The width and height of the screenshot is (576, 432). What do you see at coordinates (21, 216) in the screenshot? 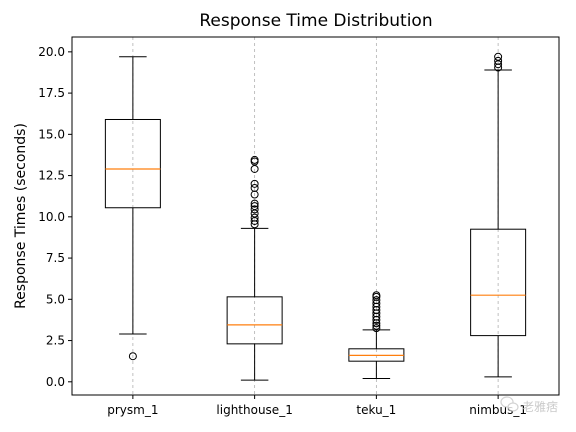
I see `y-axis-label: Response Times (seconds)` at bounding box center [21, 216].